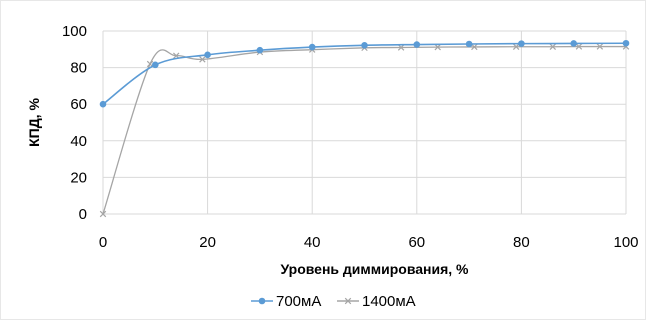 Image resolution: width=646 pixels, height=320 pixels. I want to click on y-tick-label: 80, so click(78, 68).